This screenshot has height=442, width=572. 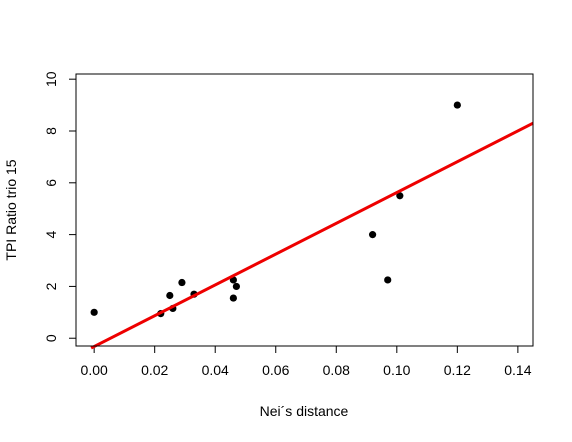 What do you see at coordinates (306, 362) in the screenshot?
I see `x-axis-ticks: 0.00 0.02 0.04 0.06 0.08 0.10 0.12 0.14` at bounding box center [306, 362].